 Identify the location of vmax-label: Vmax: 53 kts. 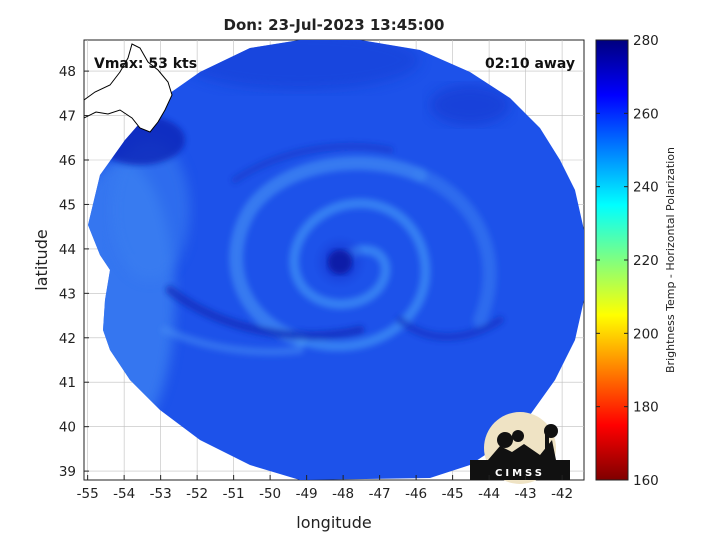
(145, 64).